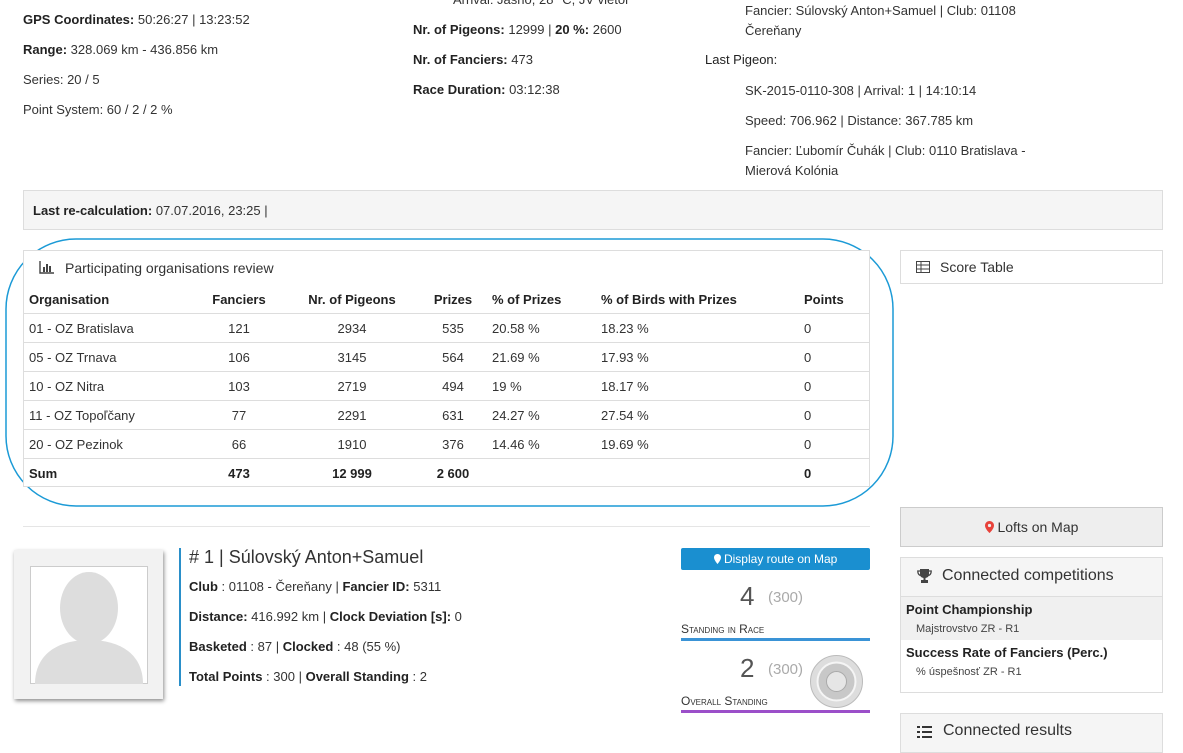 The height and width of the screenshot is (753, 1183). I want to click on label: Distance:, so click(218, 616).